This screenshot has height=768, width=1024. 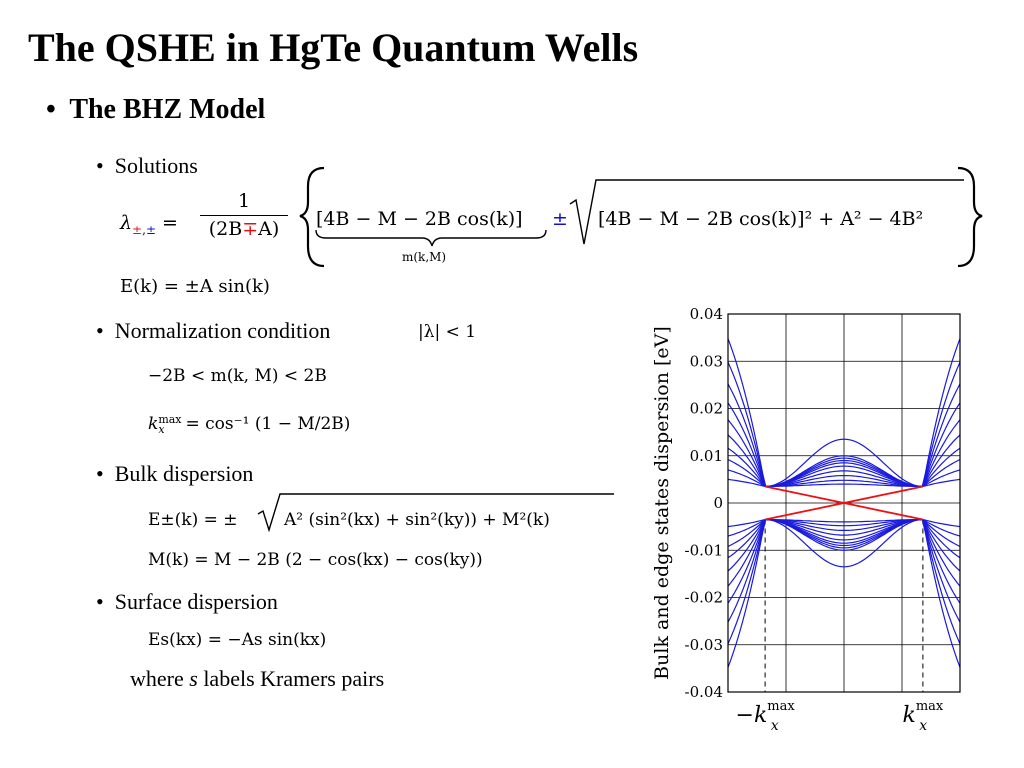 I want to click on sub-bullet-solutions: • Solutions, so click(x=147, y=166).